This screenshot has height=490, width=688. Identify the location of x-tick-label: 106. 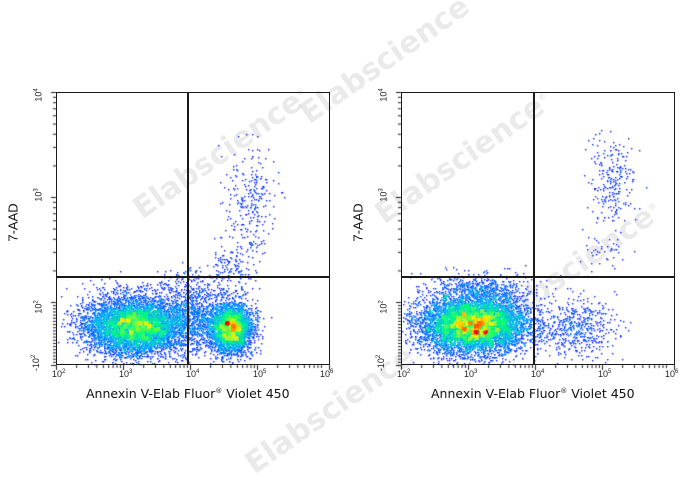
(672, 374).